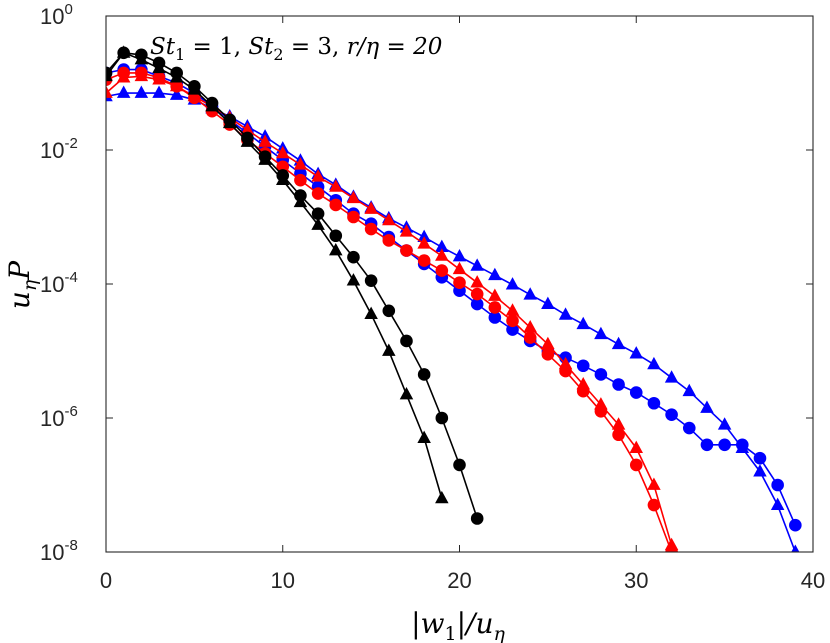 This screenshot has width=830, height=643. Describe the element at coordinates (59, 551) in the screenshot. I see `y-tick-label: 10⁻⁸` at that location.